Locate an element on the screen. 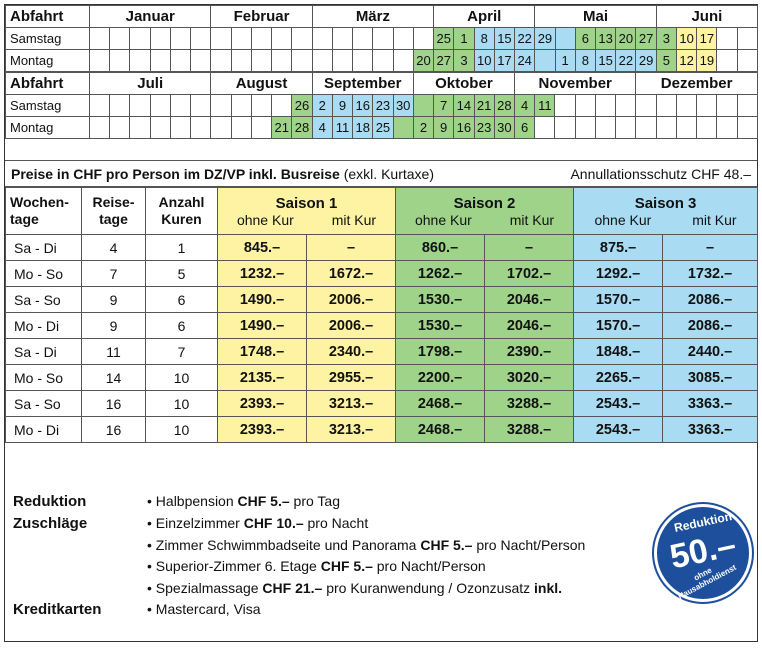  price-cell: 3288.– is located at coordinates (529, 403).